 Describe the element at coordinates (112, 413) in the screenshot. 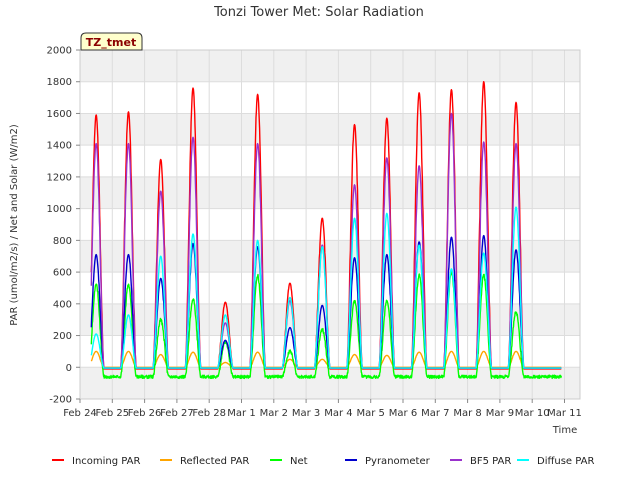

I see `x-tick-label: Feb 25` at that location.